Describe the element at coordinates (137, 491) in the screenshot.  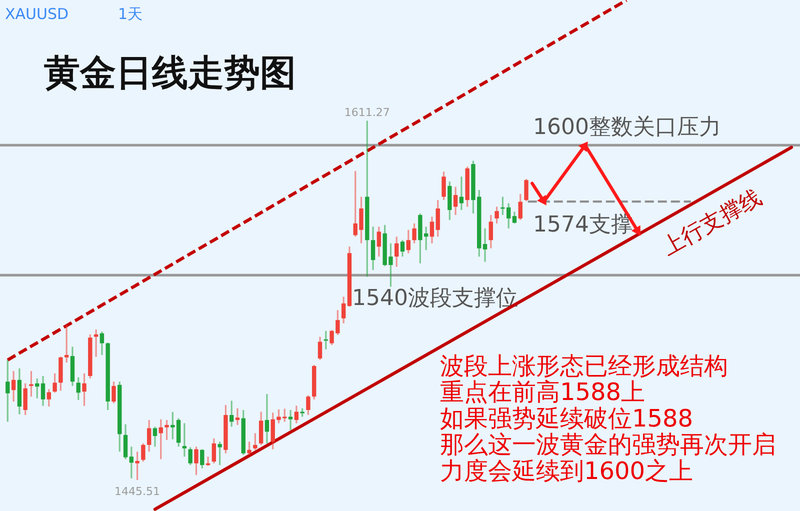
I see `annotation: 1445.51` at that location.